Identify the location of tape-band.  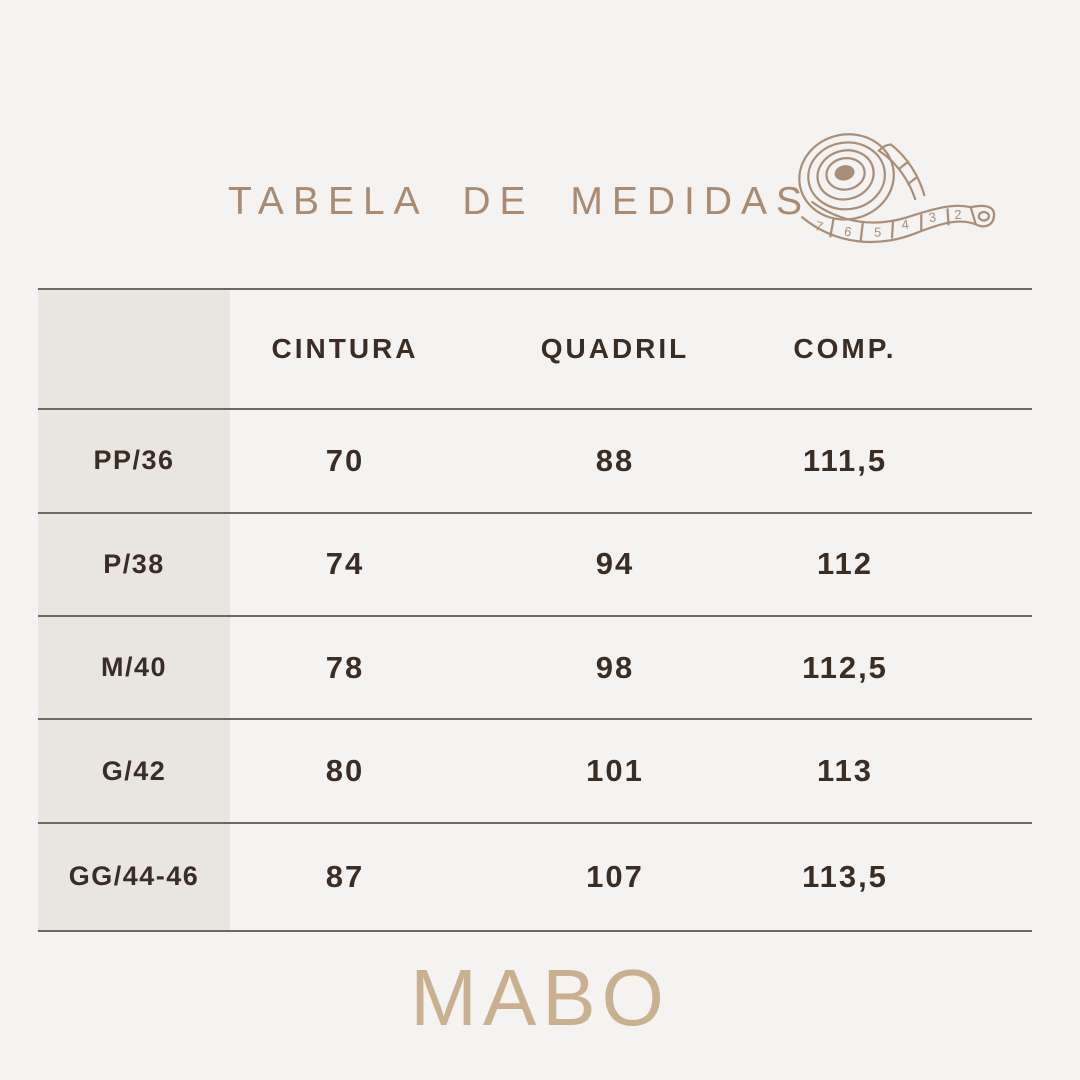
(898, 222).